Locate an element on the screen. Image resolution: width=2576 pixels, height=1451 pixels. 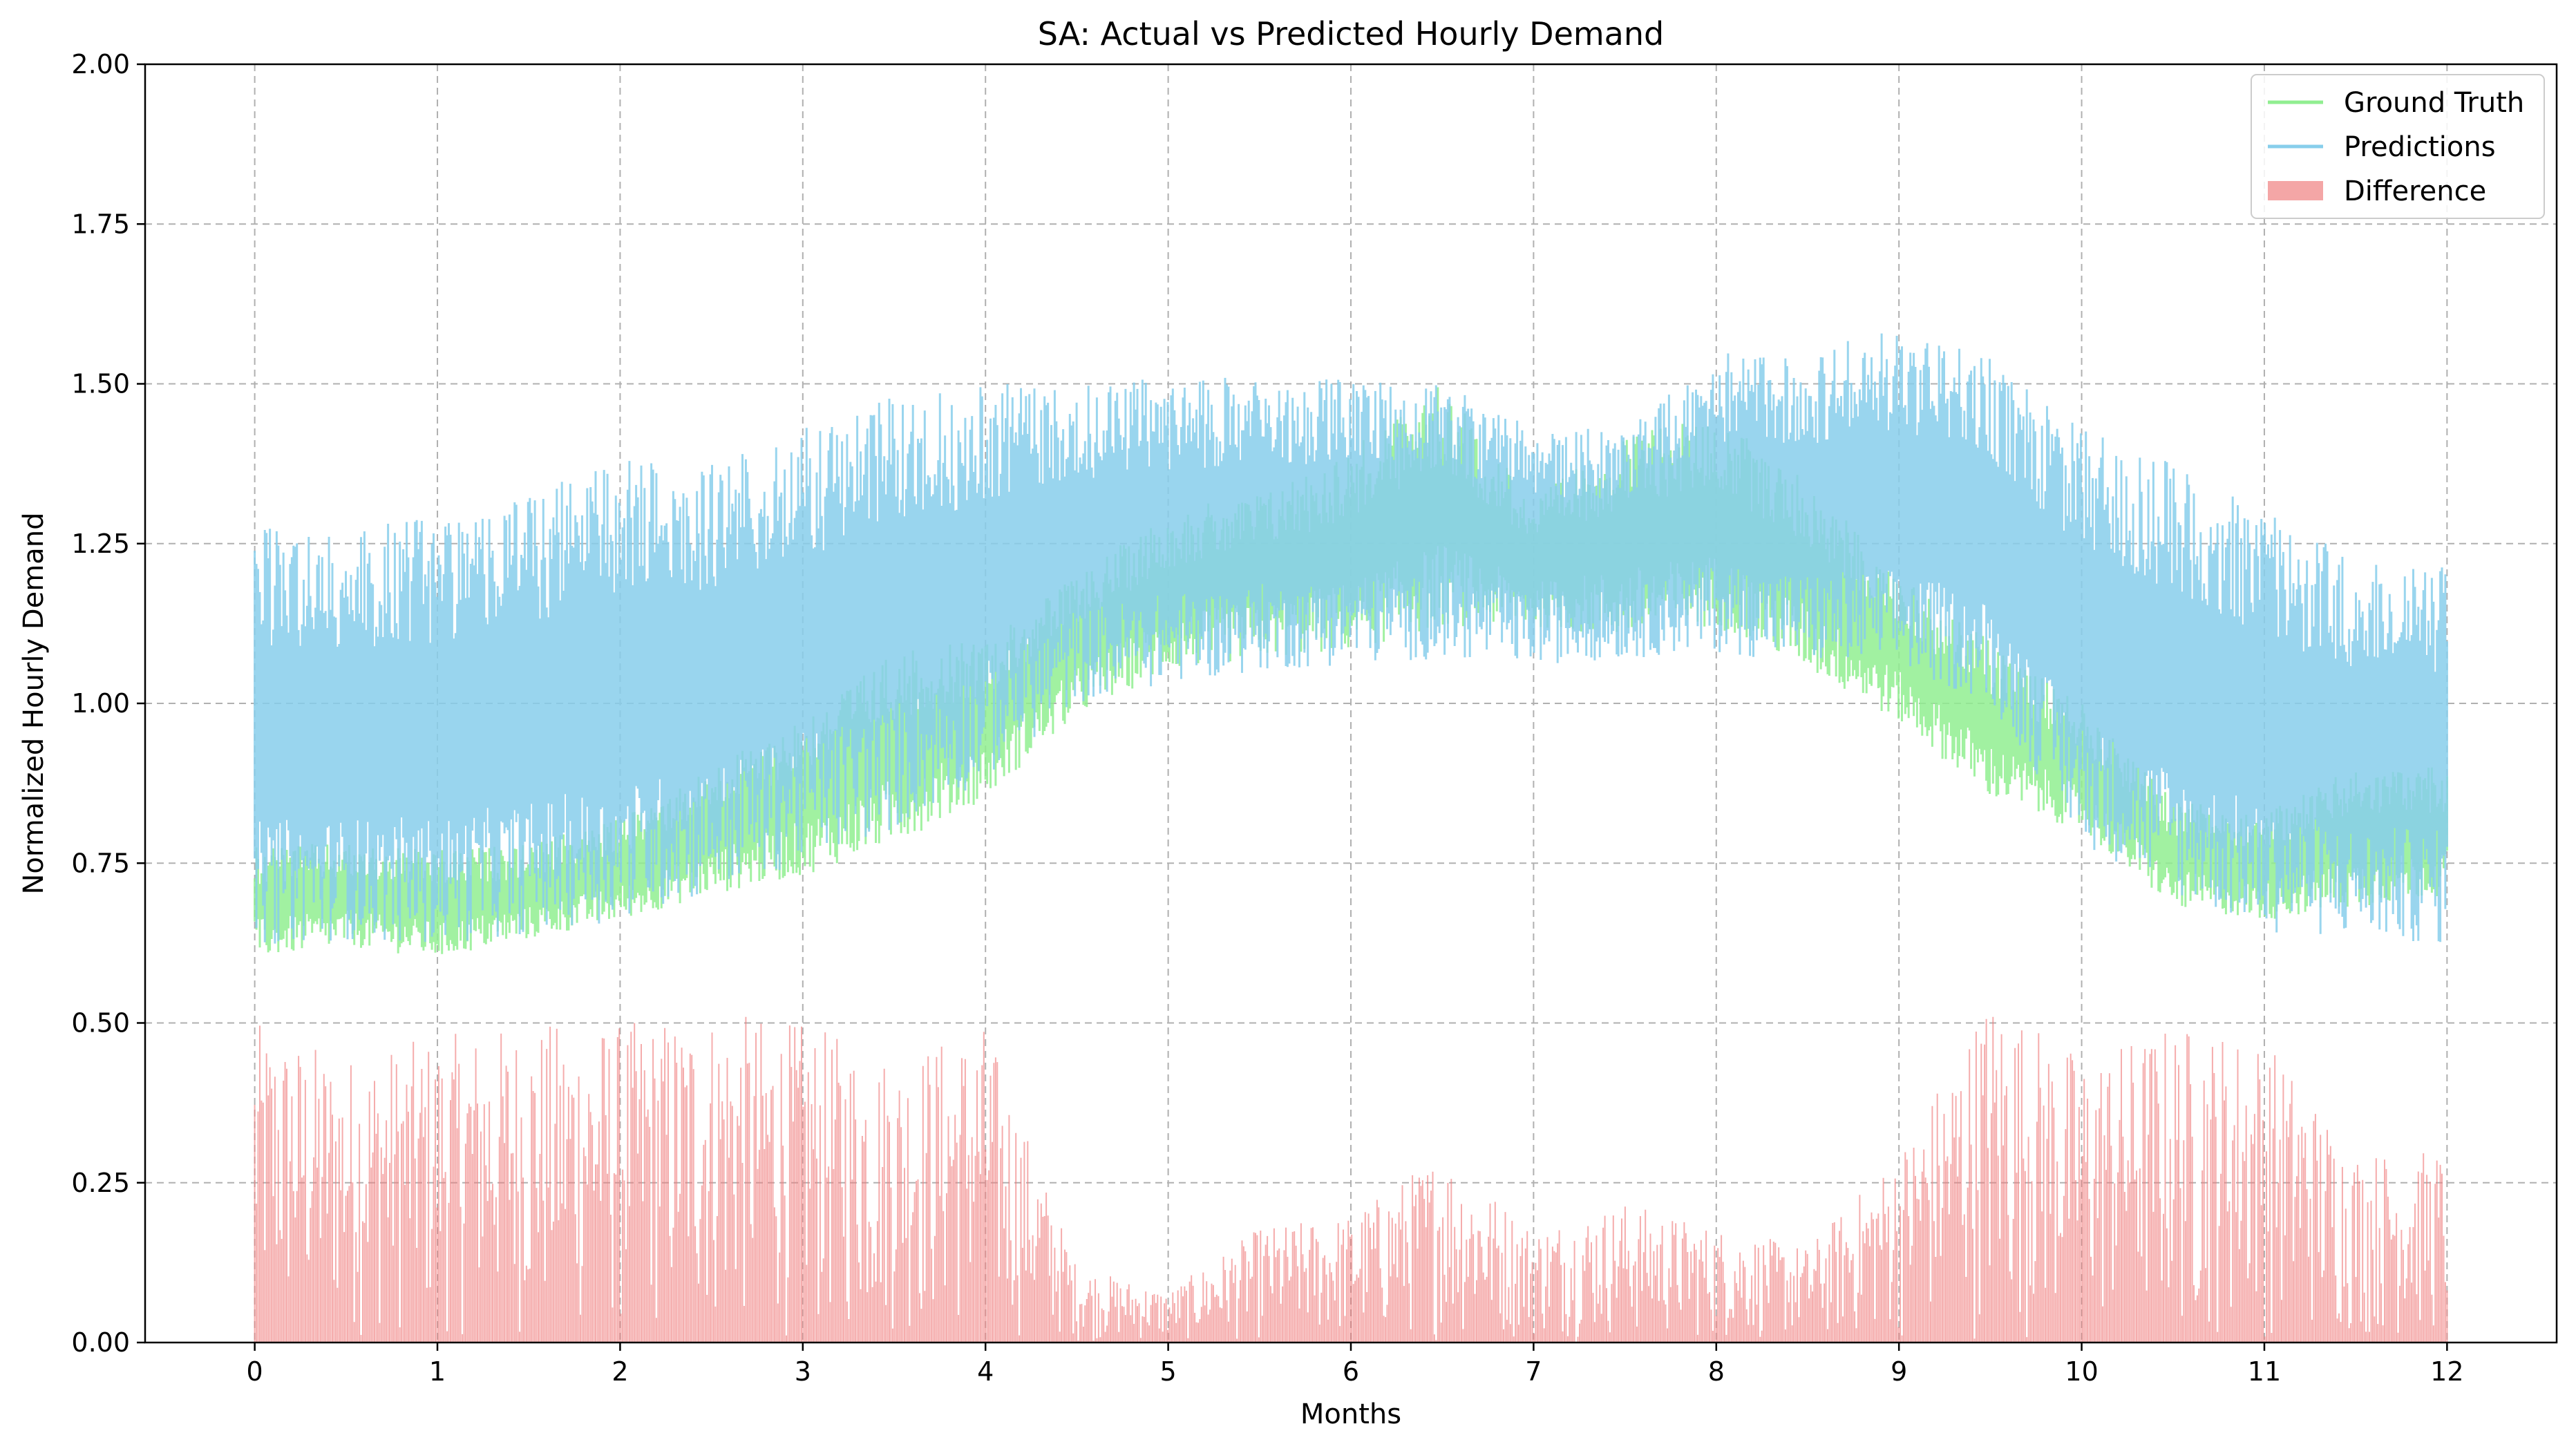
x-tick-label: 4 is located at coordinates (985, 1372).